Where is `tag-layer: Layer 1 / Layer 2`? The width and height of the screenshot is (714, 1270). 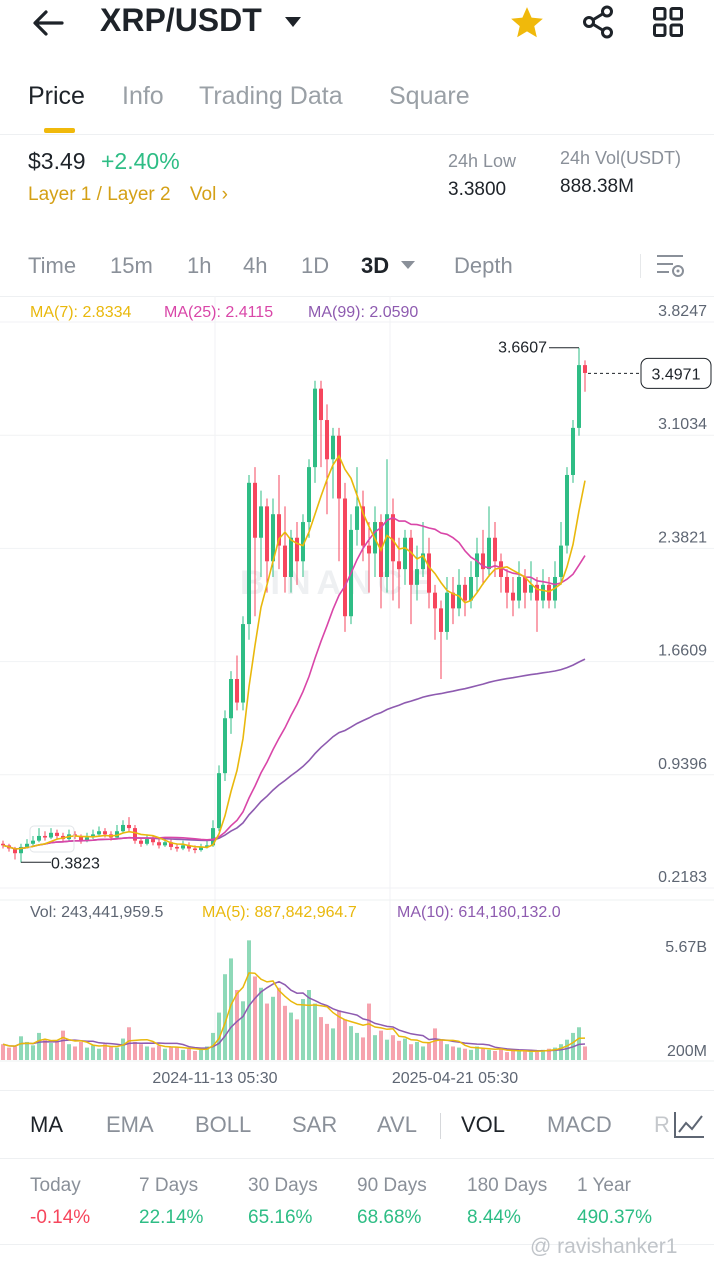 tag-layer: Layer 1 / Layer 2 is located at coordinates (99, 194).